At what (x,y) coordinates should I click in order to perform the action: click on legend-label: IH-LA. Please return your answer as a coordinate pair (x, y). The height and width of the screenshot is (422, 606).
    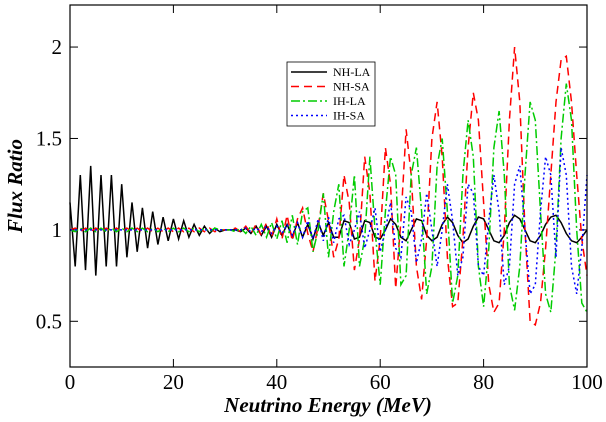
    Looking at the image, I should click on (349, 101).